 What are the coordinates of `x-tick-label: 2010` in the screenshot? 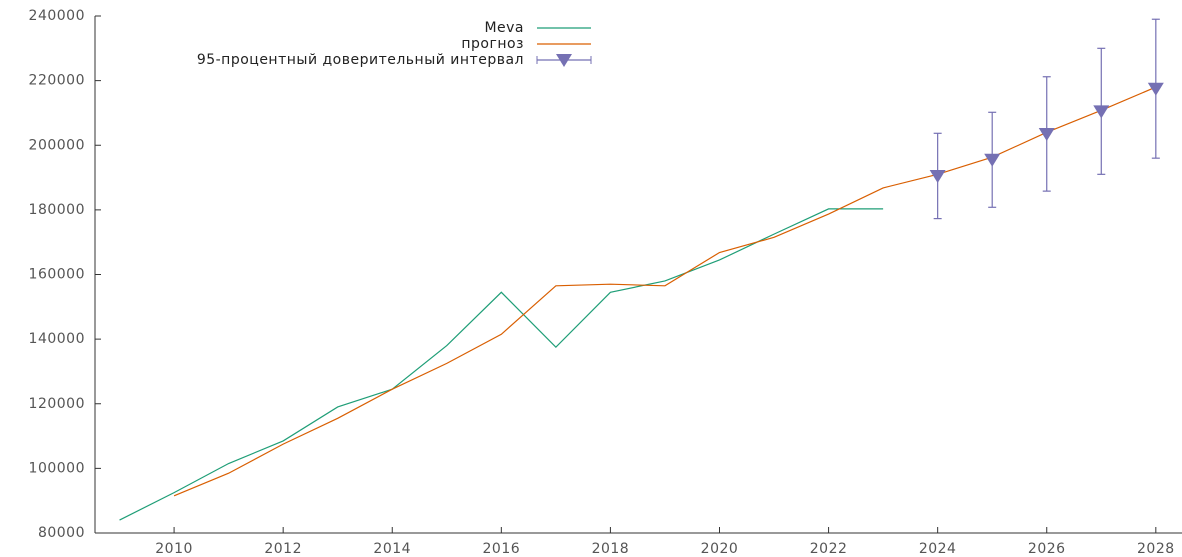 It's located at (174, 549).